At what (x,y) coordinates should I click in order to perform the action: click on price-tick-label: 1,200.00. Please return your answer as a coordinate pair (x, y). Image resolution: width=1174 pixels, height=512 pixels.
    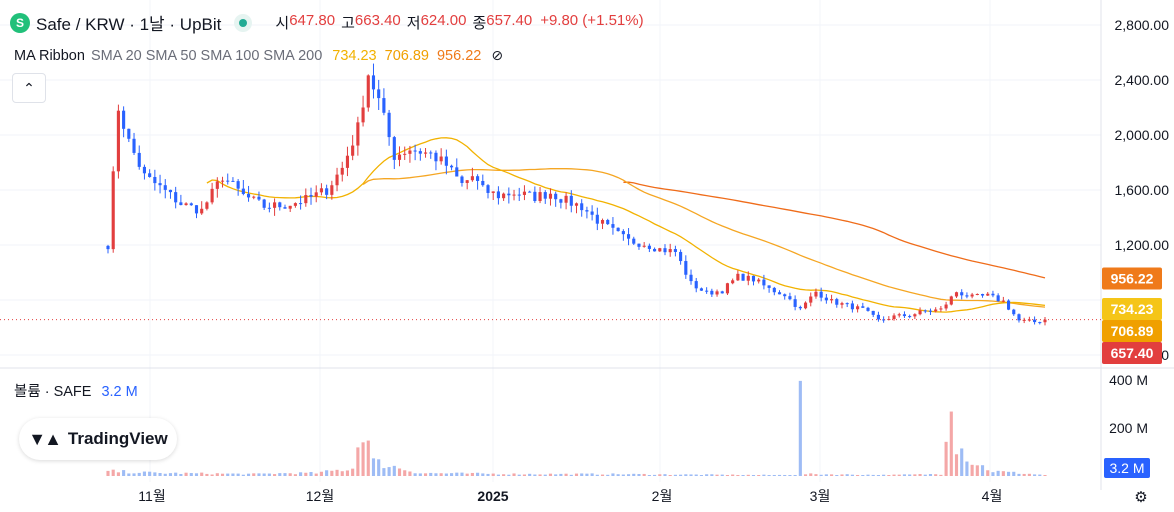
    Looking at the image, I should click on (1142, 245).